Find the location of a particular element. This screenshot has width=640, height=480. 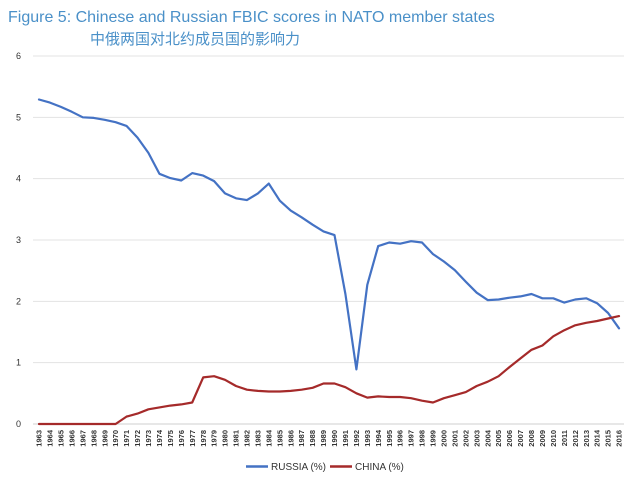

x-tick-label: 1969 is located at coordinates (104, 438).